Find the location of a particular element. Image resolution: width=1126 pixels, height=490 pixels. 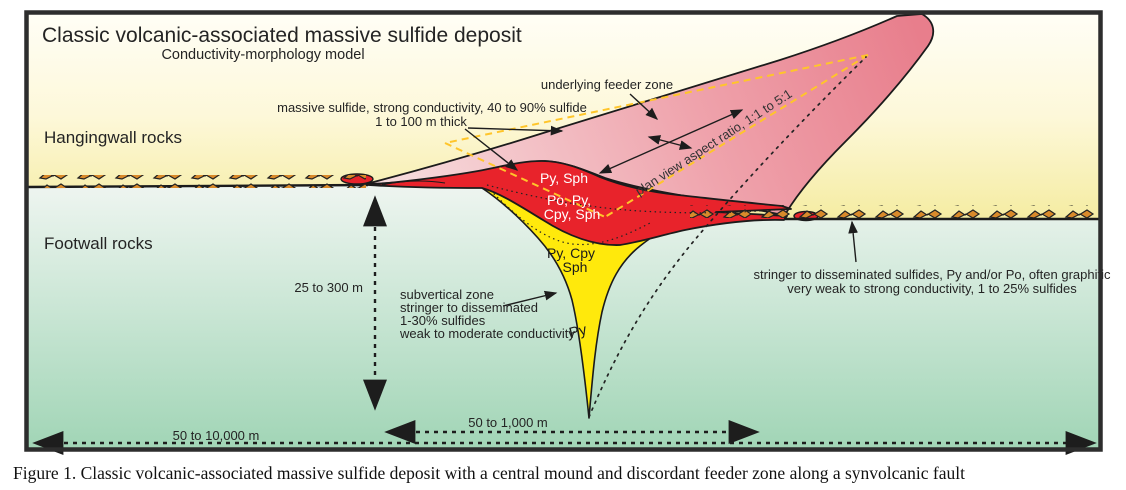

subvertical-label-line2: stringer to disseminated is located at coordinates (469, 307).